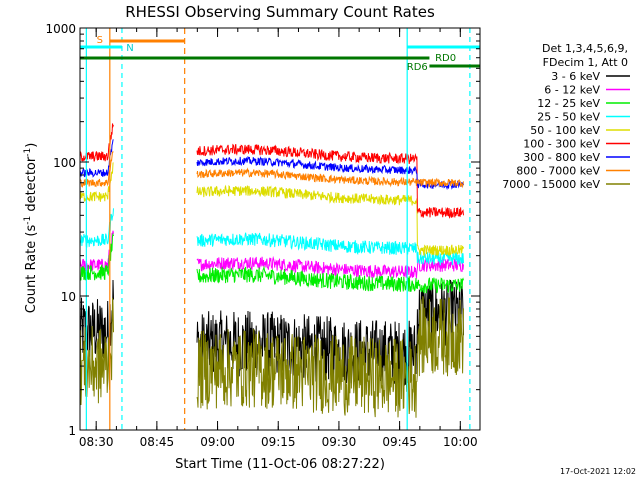  I want to click on legend-header-line-1: Det 1,3,4,5,6,9,, so click(585, 48).